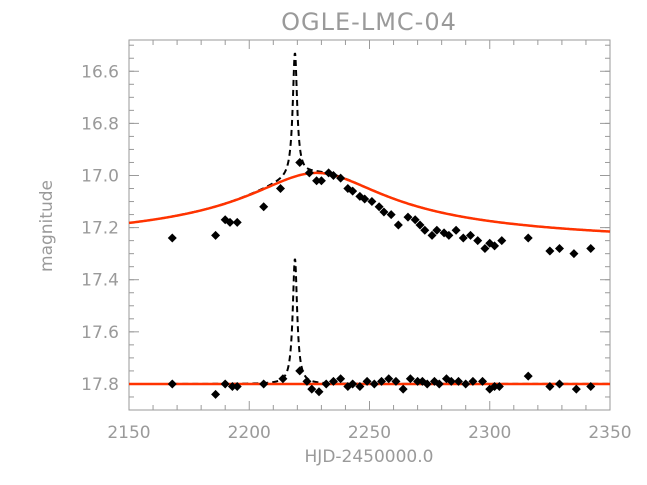  I want to click on x-tick-label: 2250, so click(369, 433).